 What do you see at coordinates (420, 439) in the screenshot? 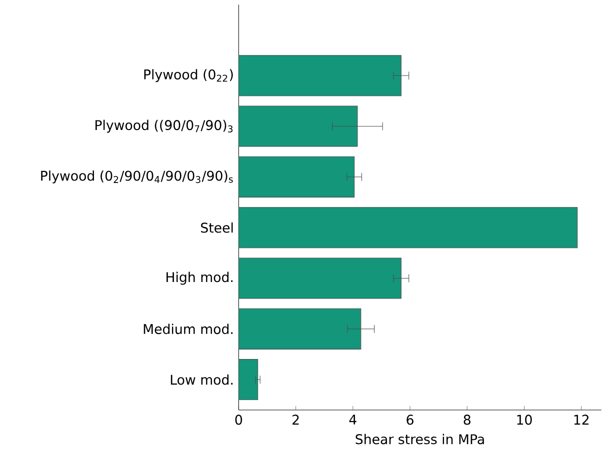
I see `x-axis-title: Shear stress in MPa` at bounding box center [420, 439].